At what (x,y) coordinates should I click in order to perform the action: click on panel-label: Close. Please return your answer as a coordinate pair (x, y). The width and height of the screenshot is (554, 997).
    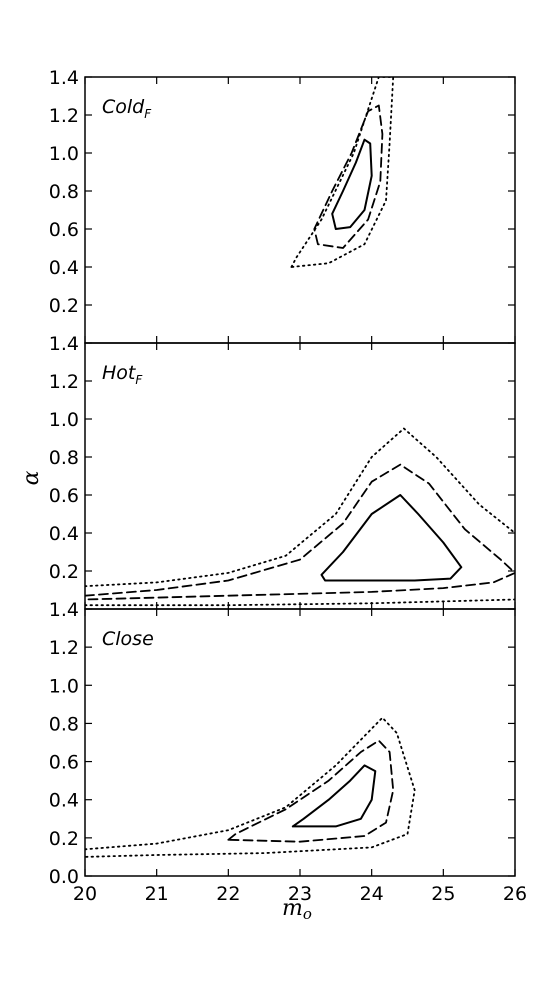
    Looking at the image, I should click on (128, 639).